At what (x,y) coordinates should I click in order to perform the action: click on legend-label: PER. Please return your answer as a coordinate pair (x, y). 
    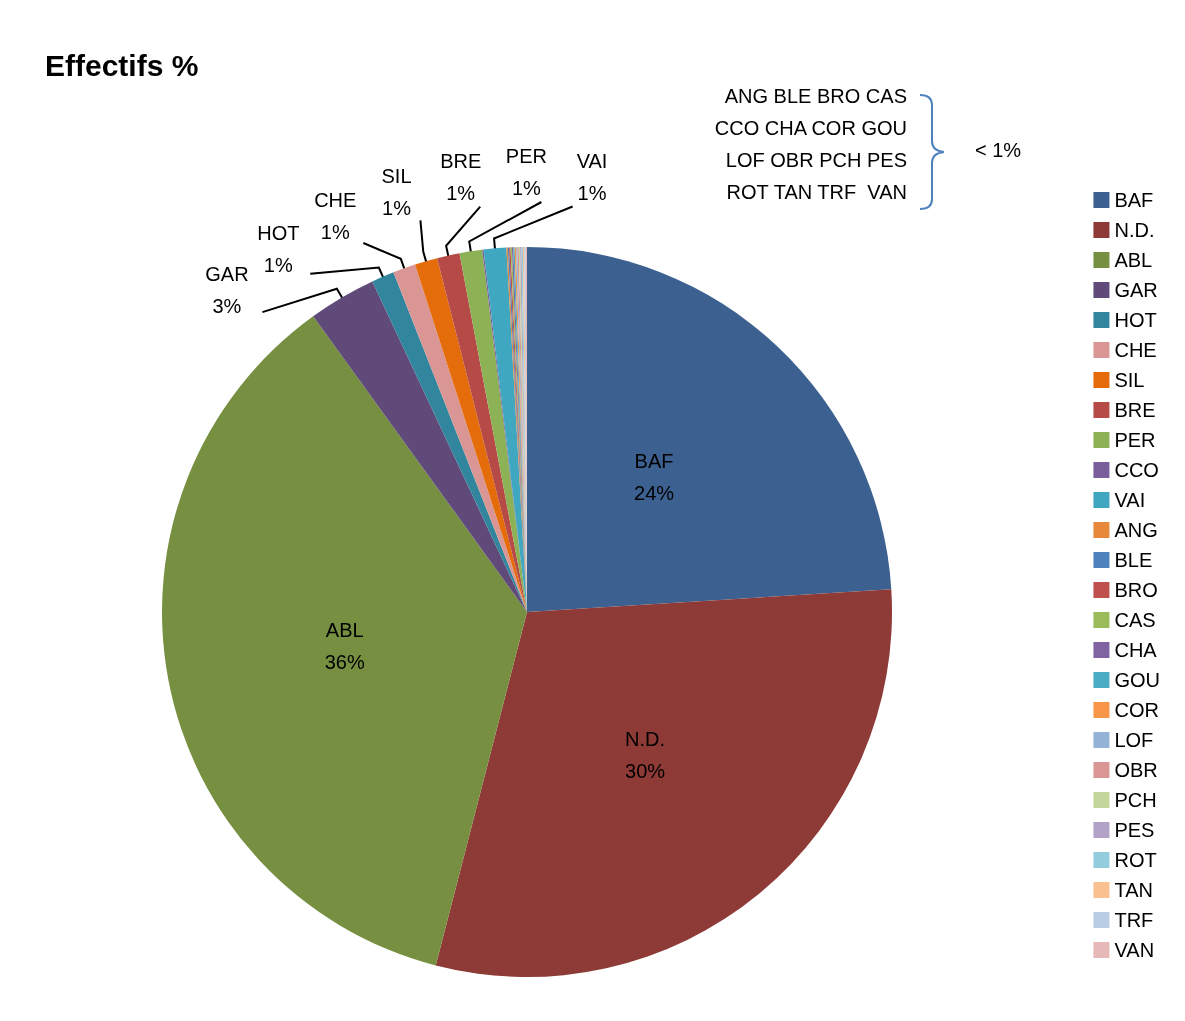
    Looking at the image, I should click on (1135, 440).